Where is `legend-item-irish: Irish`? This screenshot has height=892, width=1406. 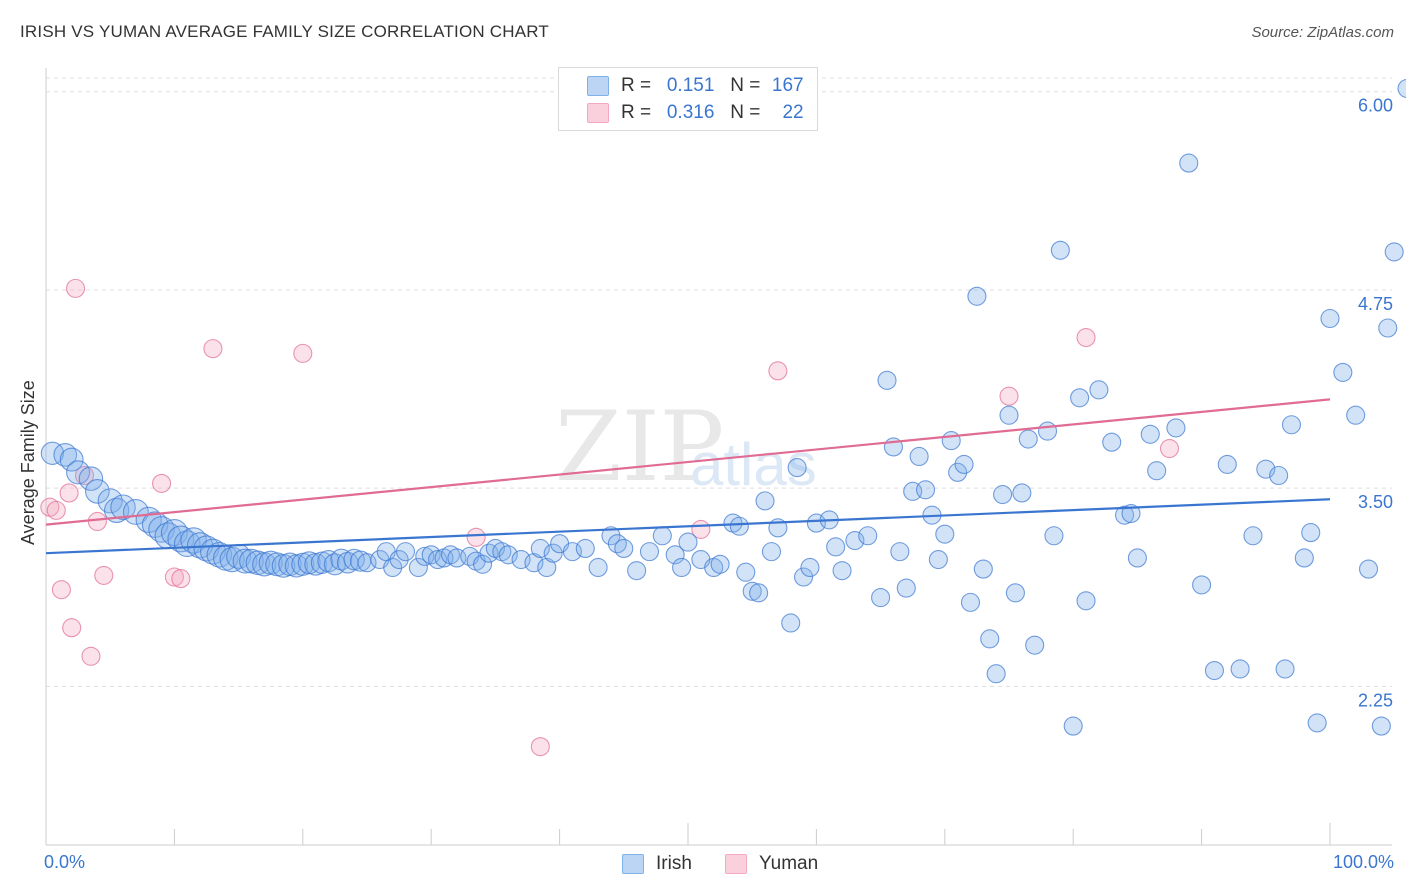 legend-item-irish: Irish is located at coordinates (657, 864).